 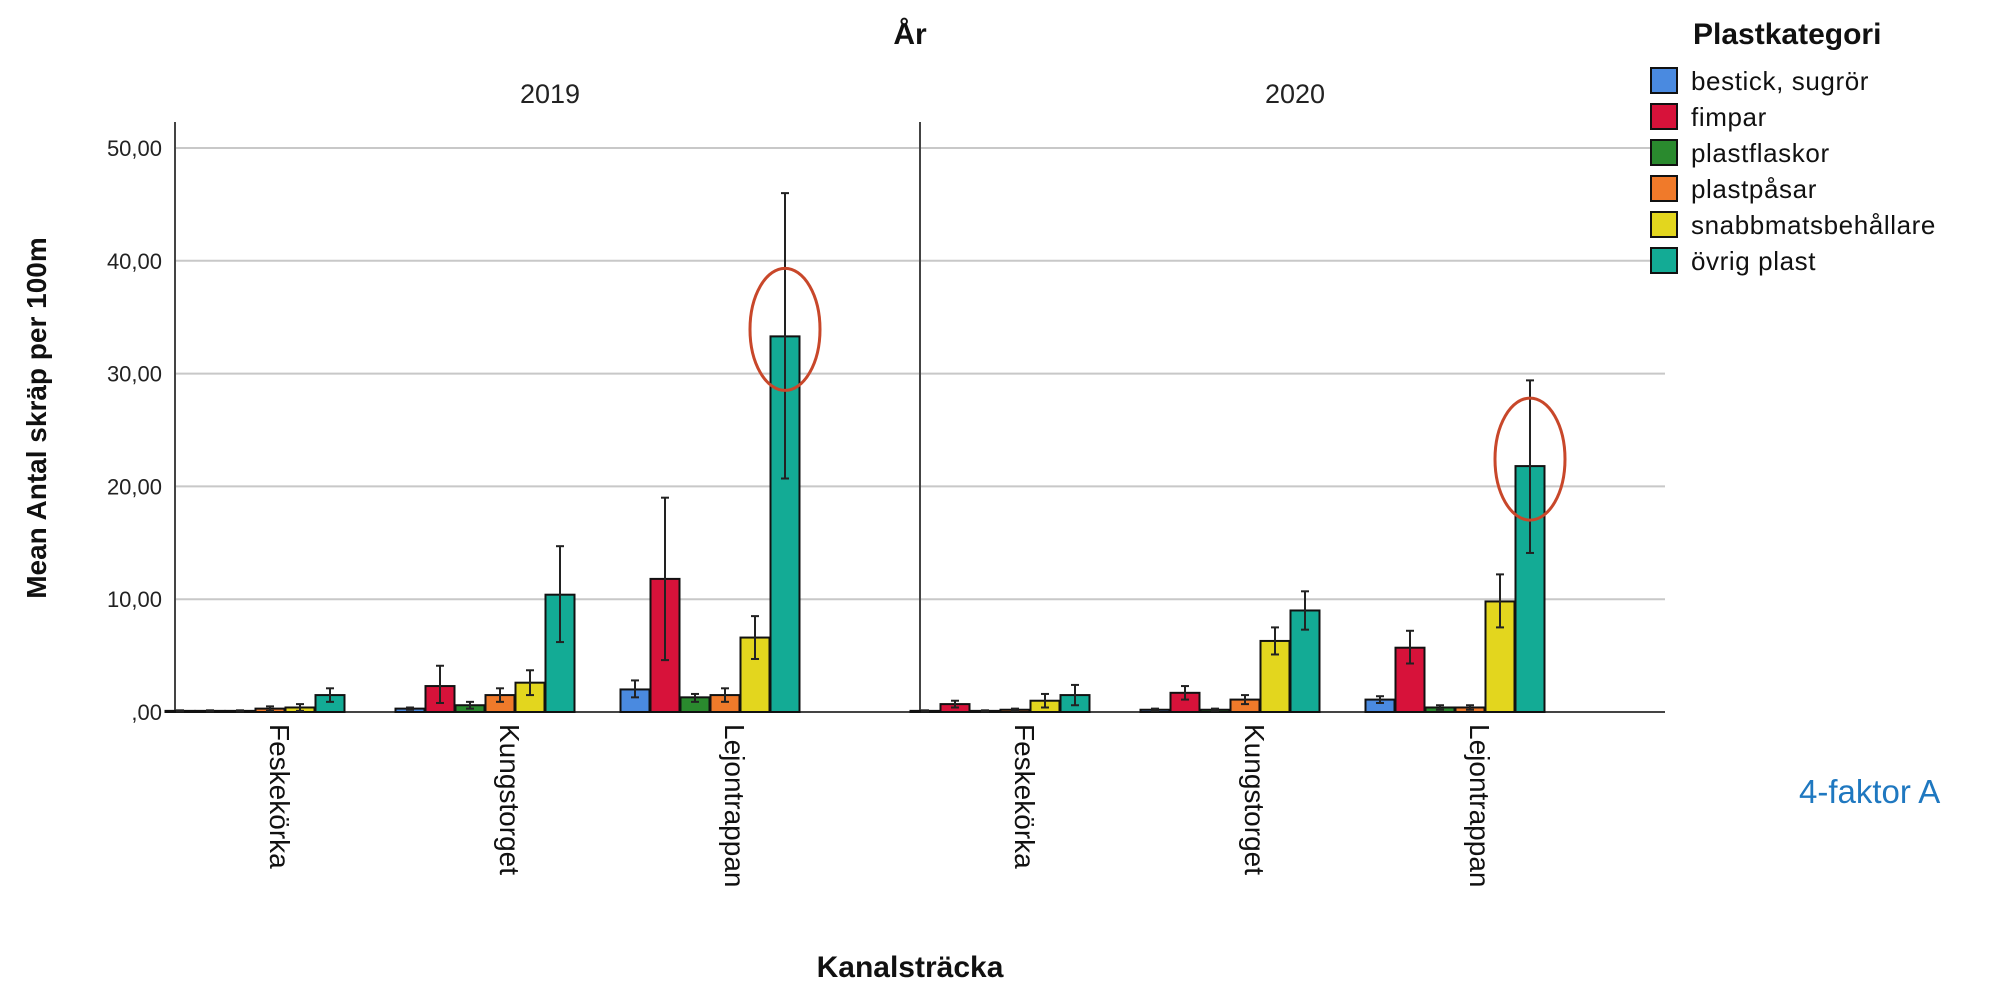 What do you see at coordinates (1870, 791) in the screenshot?
I see `side-note-text: 4-faktor A` at bounding box center [1870, 791].